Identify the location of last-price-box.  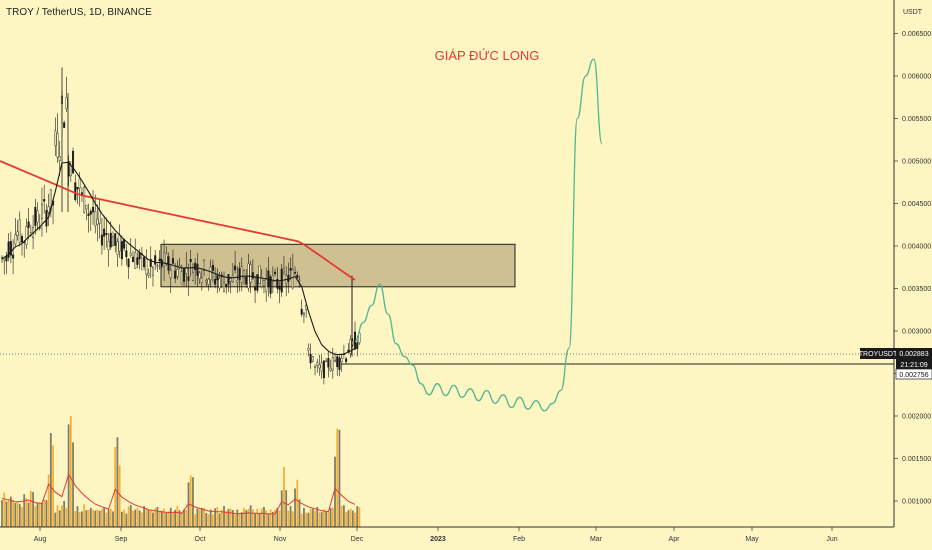
(914, 353).